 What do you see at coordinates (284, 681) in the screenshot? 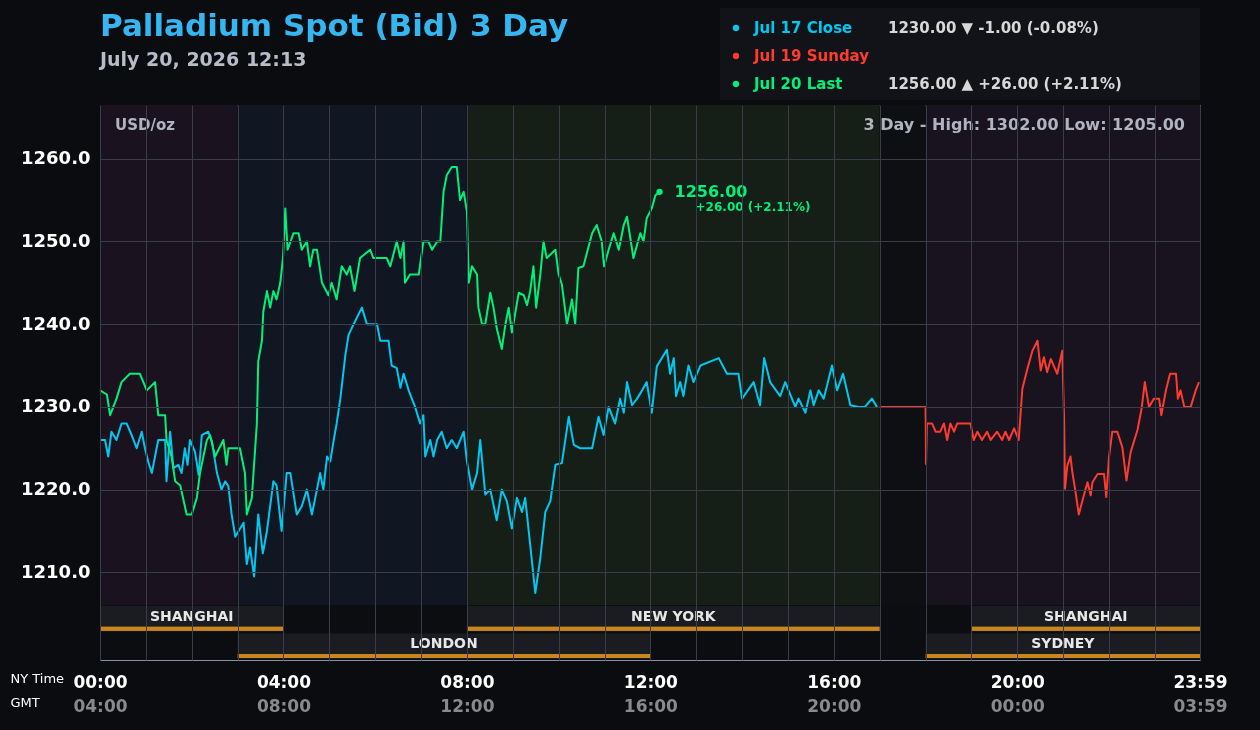
I see `x-tick-label: 04:00` at bounding box center [284, 681].